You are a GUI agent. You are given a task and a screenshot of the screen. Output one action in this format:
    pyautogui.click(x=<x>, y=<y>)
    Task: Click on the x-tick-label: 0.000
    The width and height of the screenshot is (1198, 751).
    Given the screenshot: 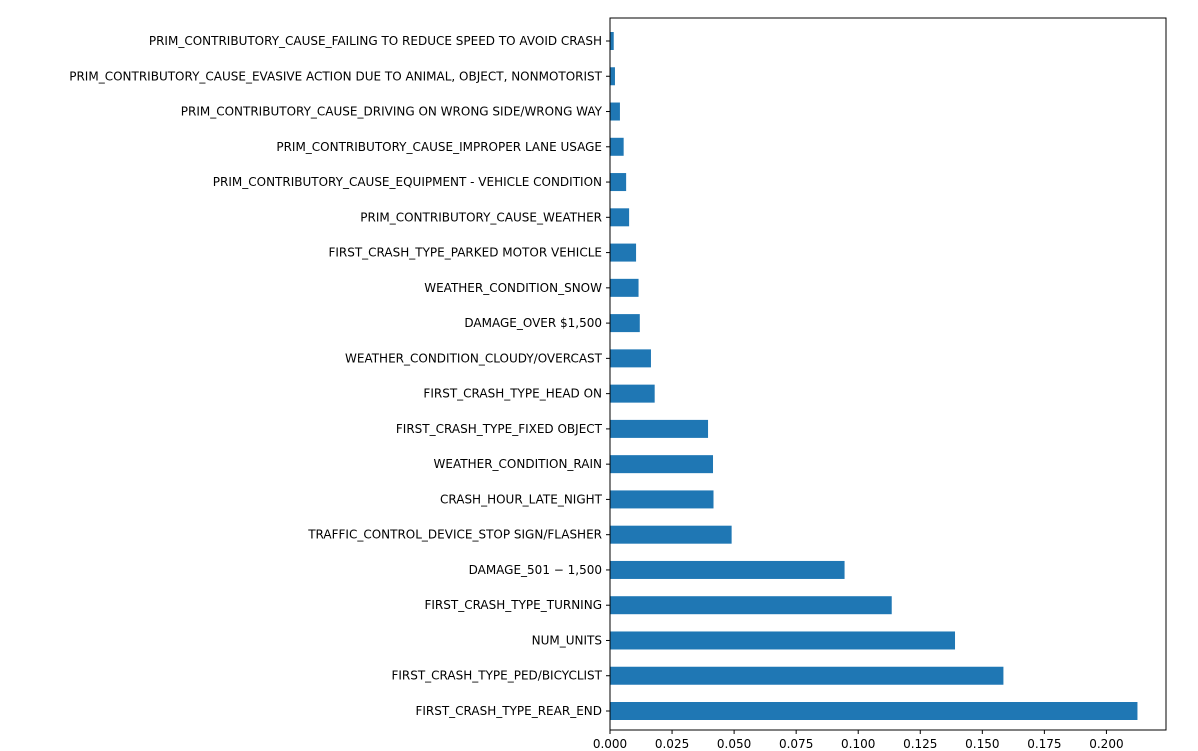 What is the action you would take?
    pyautogui.click(x=610, y=744)
    